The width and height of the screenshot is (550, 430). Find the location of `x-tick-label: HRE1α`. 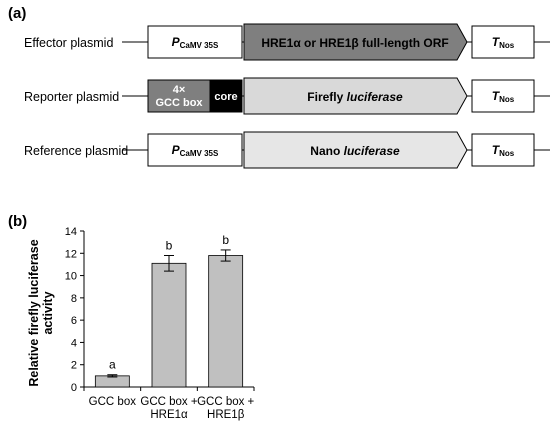

x-tick-label: HRE1α is located at coordinates (169, 415).